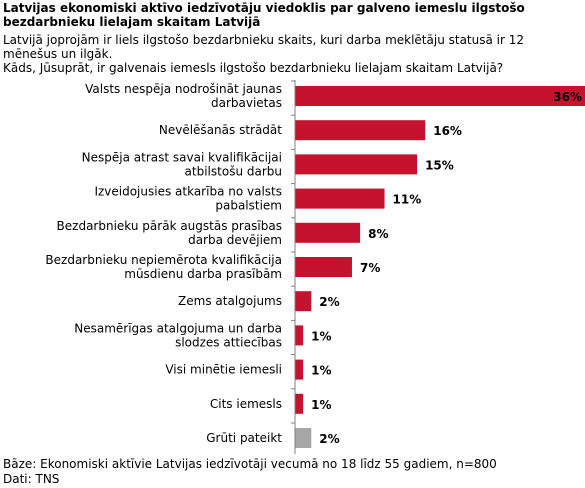  Describe the element at coordinates (223, 370) in the screenshot. I see `category-label-9: Visi minētie iemesli` at that location.